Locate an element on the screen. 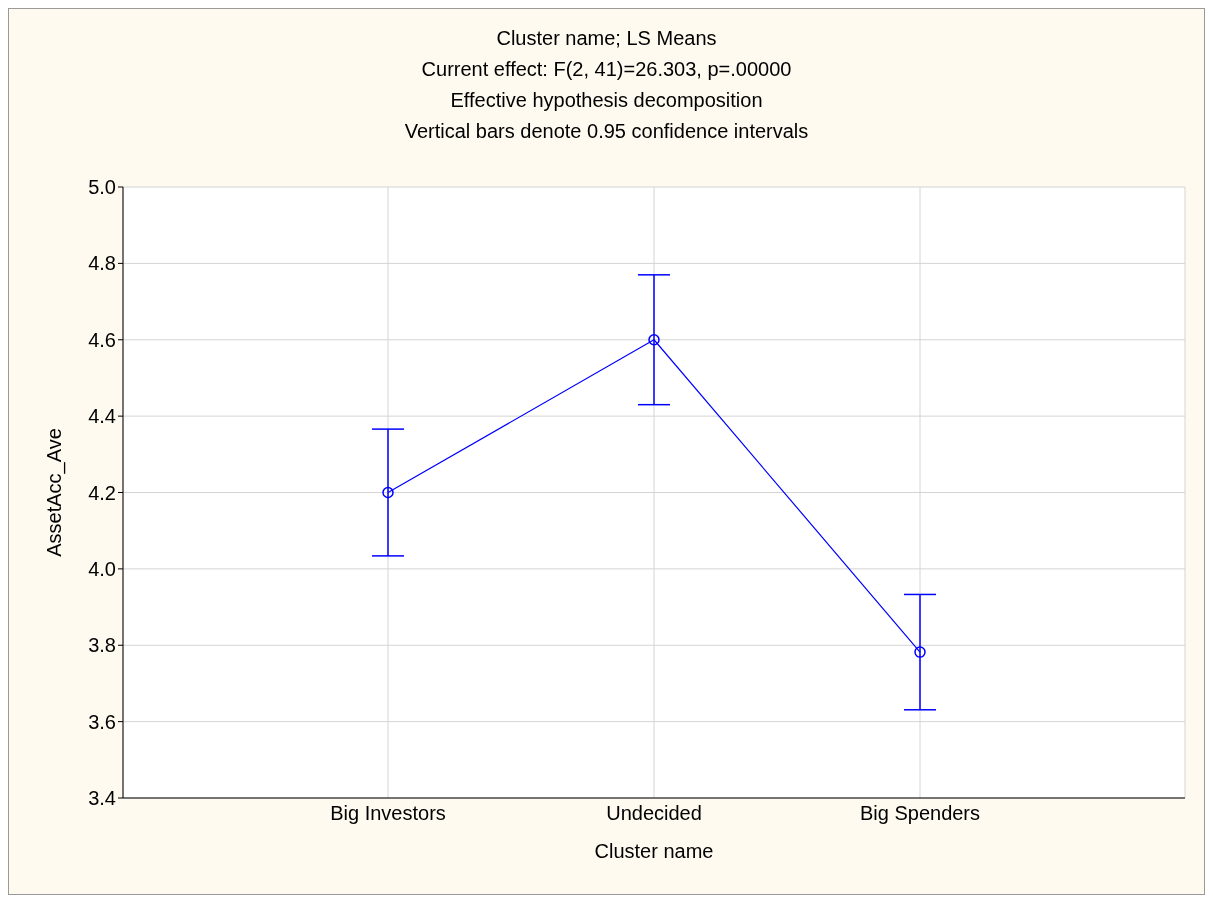 This screenshot has width=1213, height=903. chart-title: Cluster name; LS Means is located at coordinates (606, 38).